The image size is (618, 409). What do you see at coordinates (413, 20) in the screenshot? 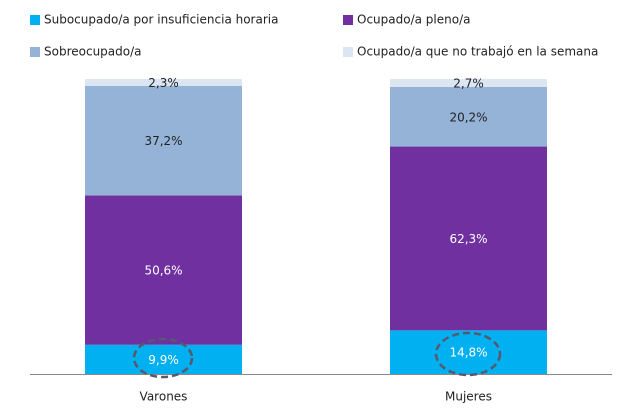
I see `legend-label: Ocupado/a pleno/a` at bounding box center [413, 20].